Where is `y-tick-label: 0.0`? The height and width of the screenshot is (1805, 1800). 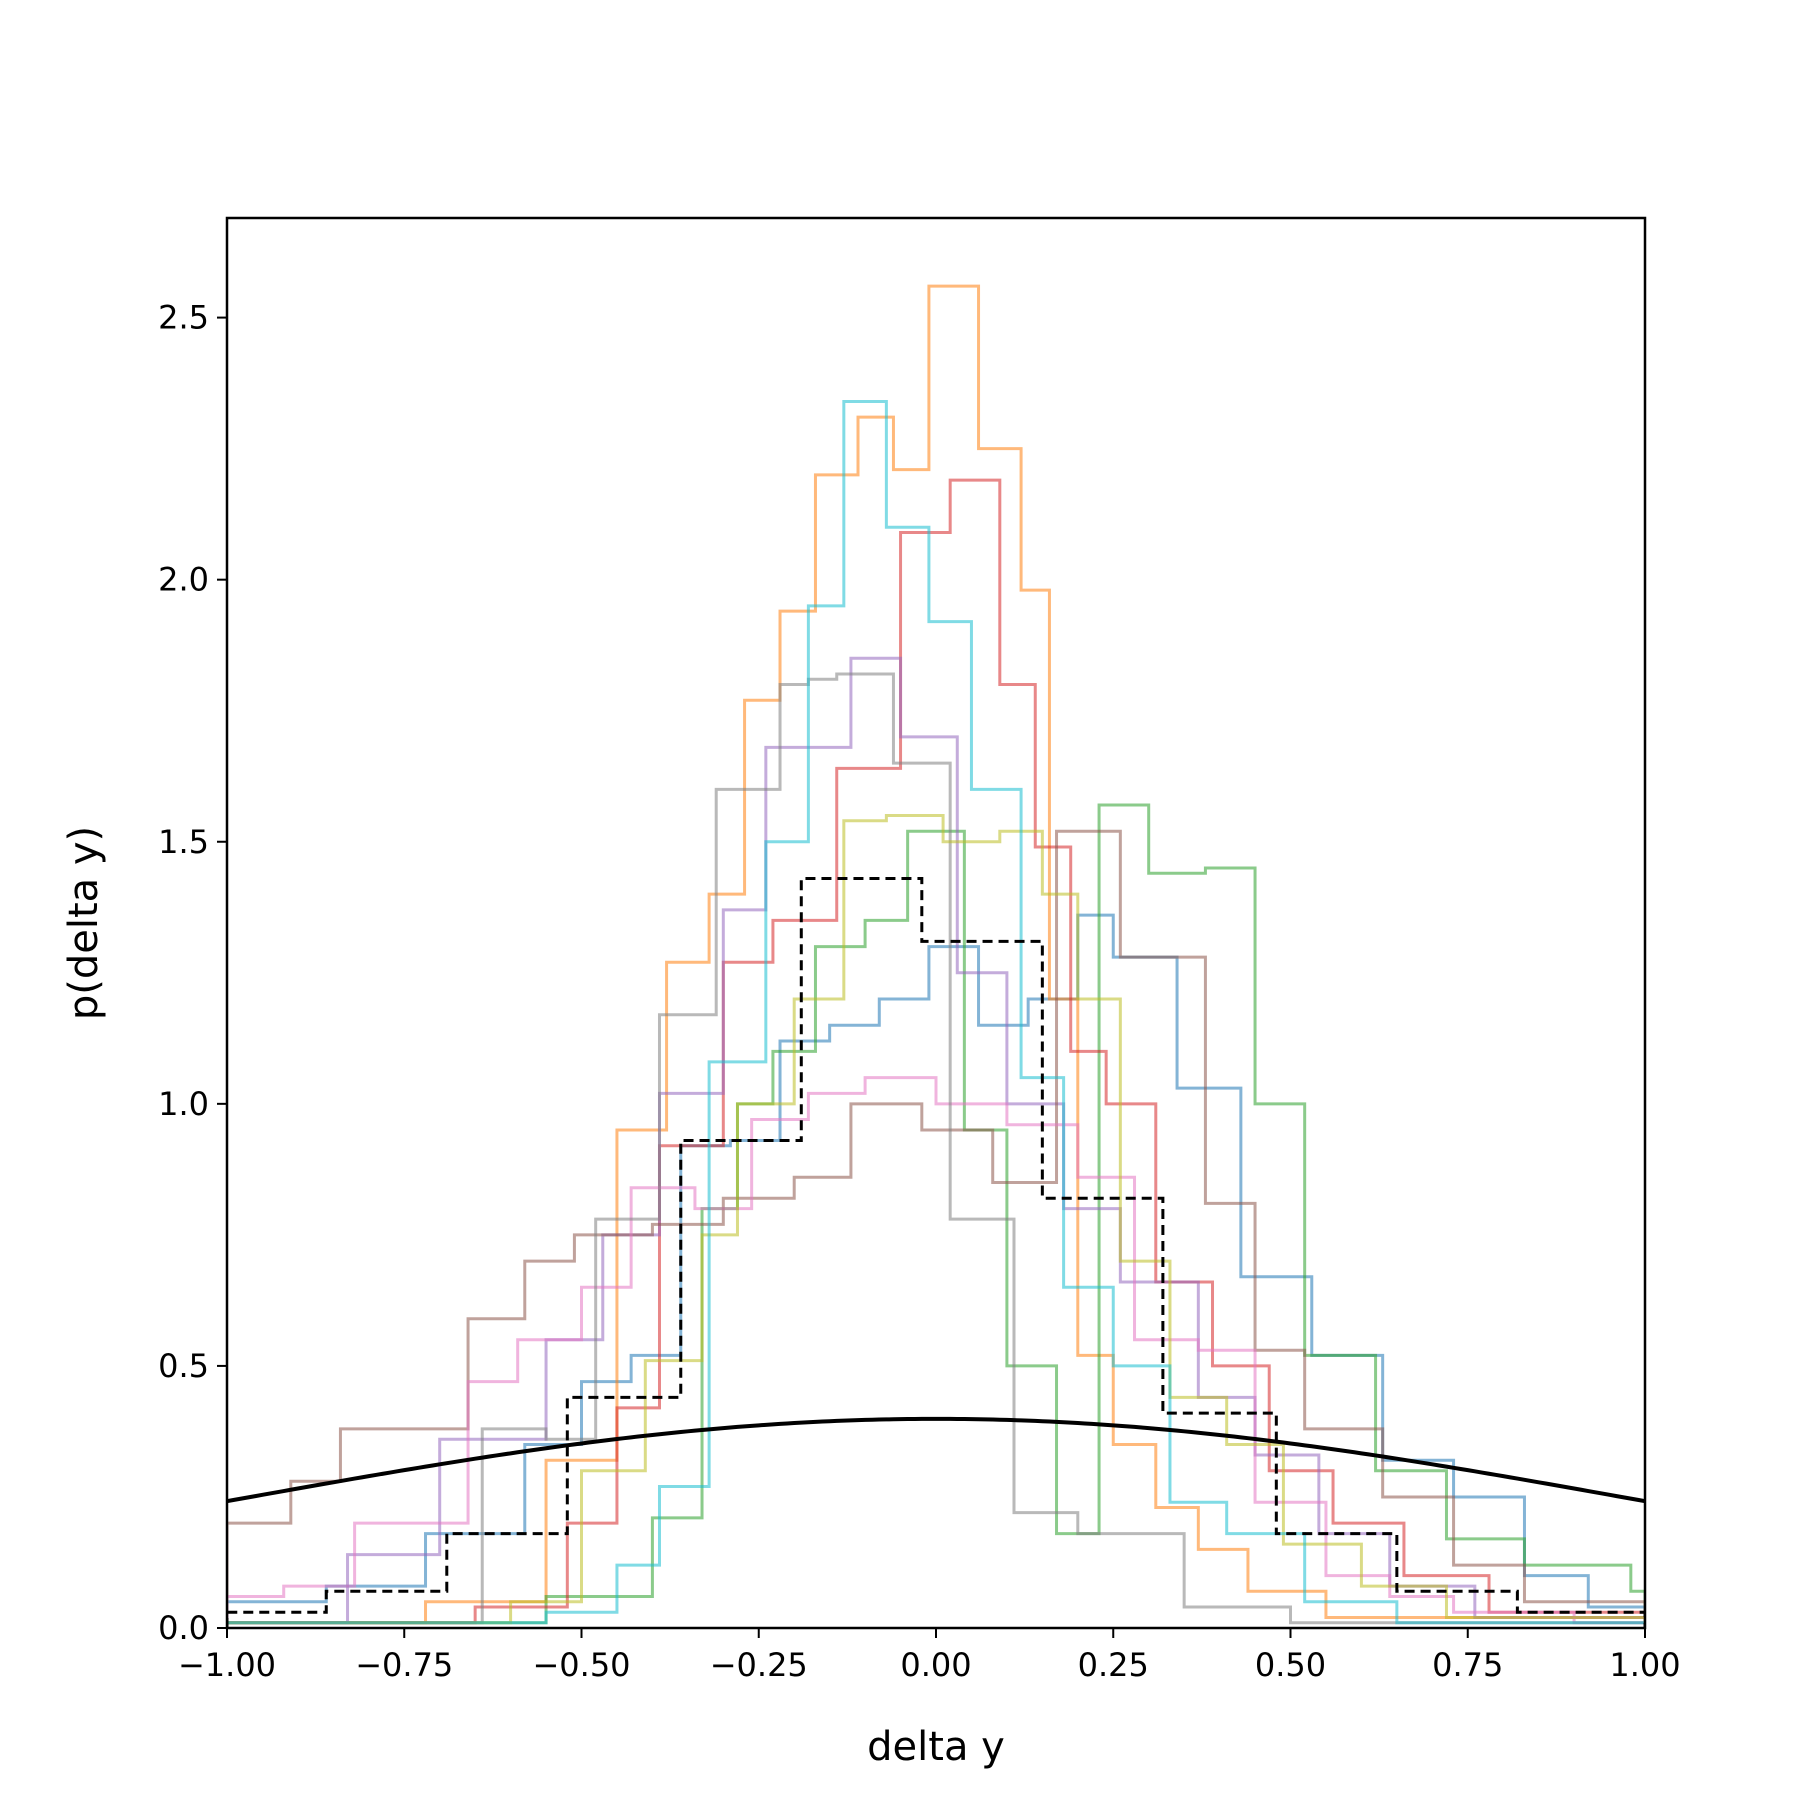
y-tick-label: 0.0 is located at coordinates (183, 1628).